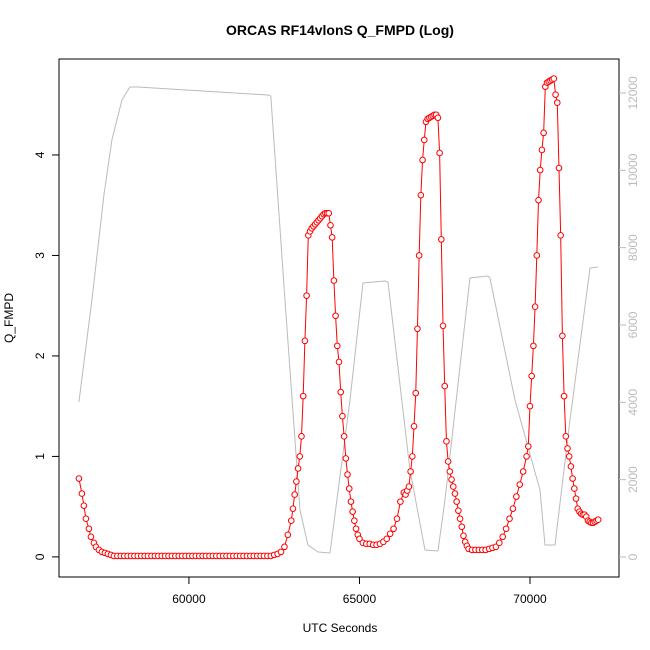  What do you see at coordinates (633, 93) in the screenshot?
I see `y2-tick-label: 12000` at bounding box center [633, 93].